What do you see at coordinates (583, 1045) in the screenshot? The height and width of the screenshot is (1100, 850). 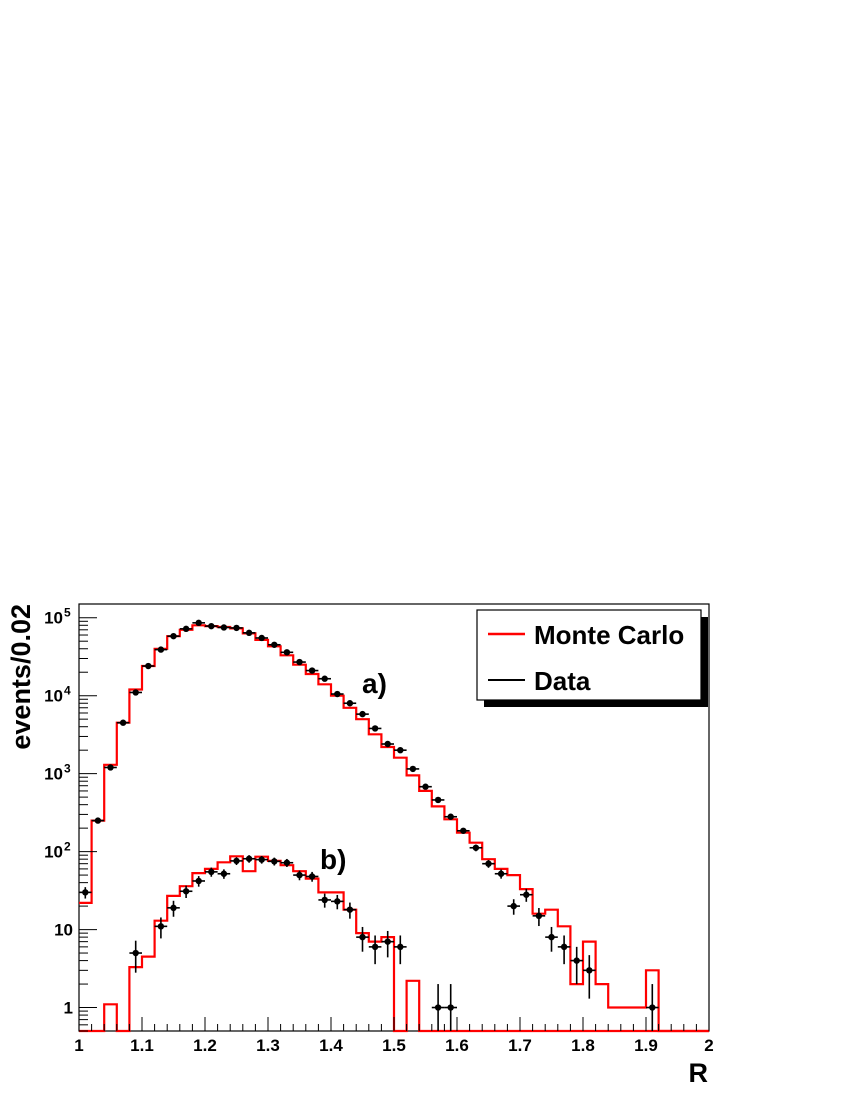 I see `x-tick-label: 1.8` at bounding box center [583, 1045].